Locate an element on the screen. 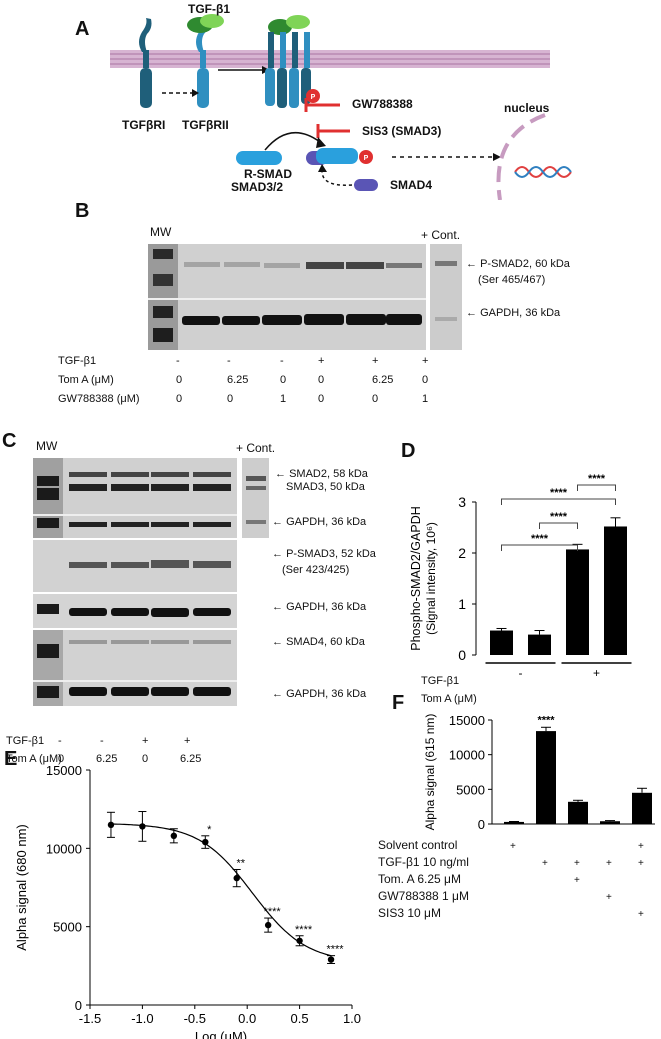 This screenshot has height=1039, width=661. psmad3-sub-label: (Ser 423/425) is located at coordinates (316, 570).